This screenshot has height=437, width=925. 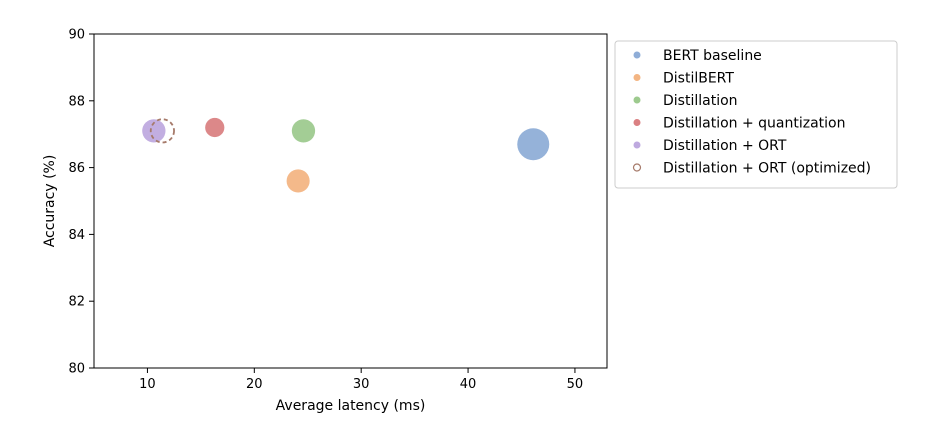 I want to click on x-tick-label: 30, so click(x=361, y=384).